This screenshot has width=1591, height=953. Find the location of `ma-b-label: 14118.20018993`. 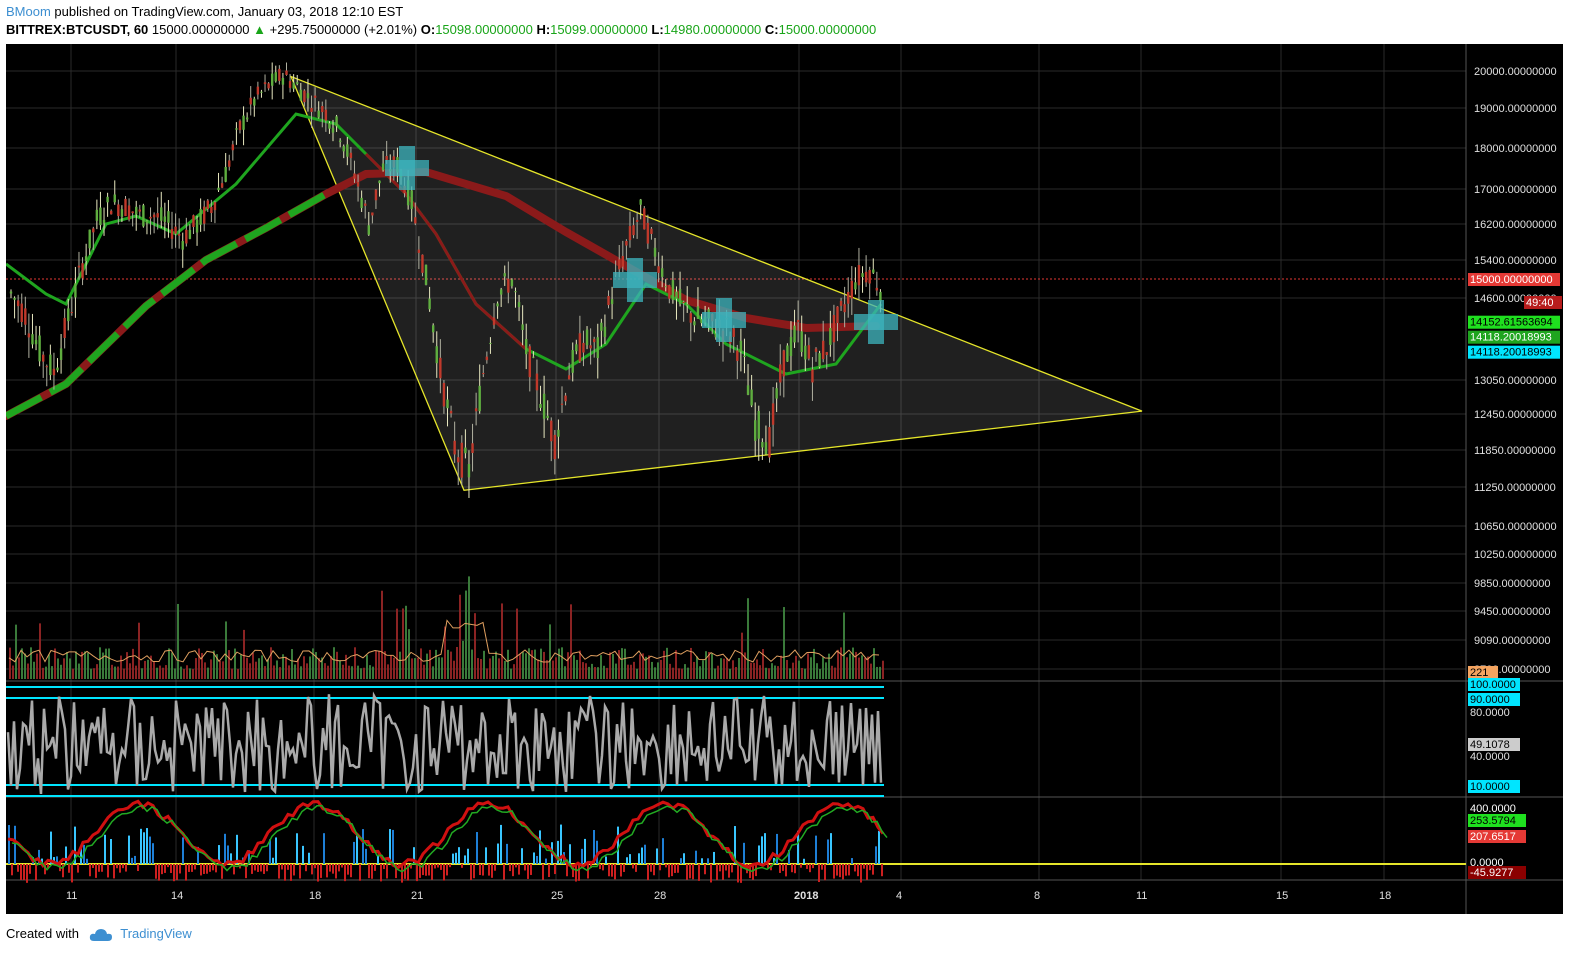

ma-b-label: 14118.20018993 is located at coordinates (1511, 353).